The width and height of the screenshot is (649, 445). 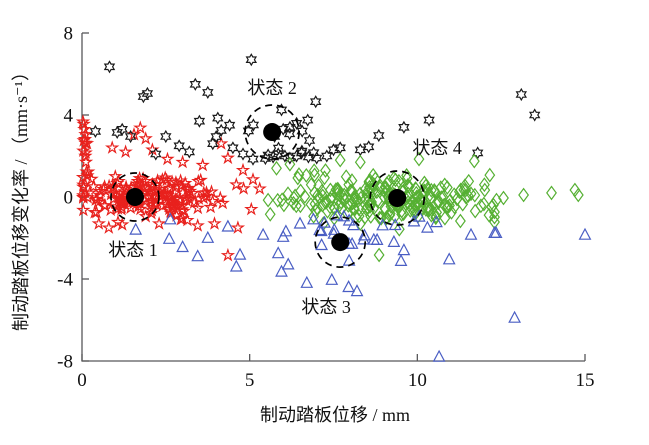 What do you see at coordinates (133, 250) in the screenshot?
I see `cluster-label-state1: 状态 1` at bounding box center [133, 250].